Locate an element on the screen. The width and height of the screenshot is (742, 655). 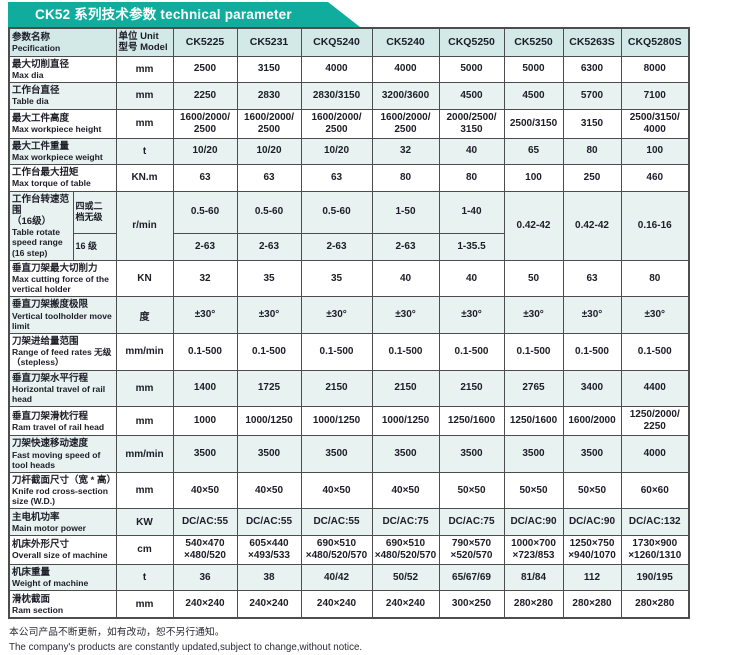
value-cell: 36 is located at coordinates (205, 577).